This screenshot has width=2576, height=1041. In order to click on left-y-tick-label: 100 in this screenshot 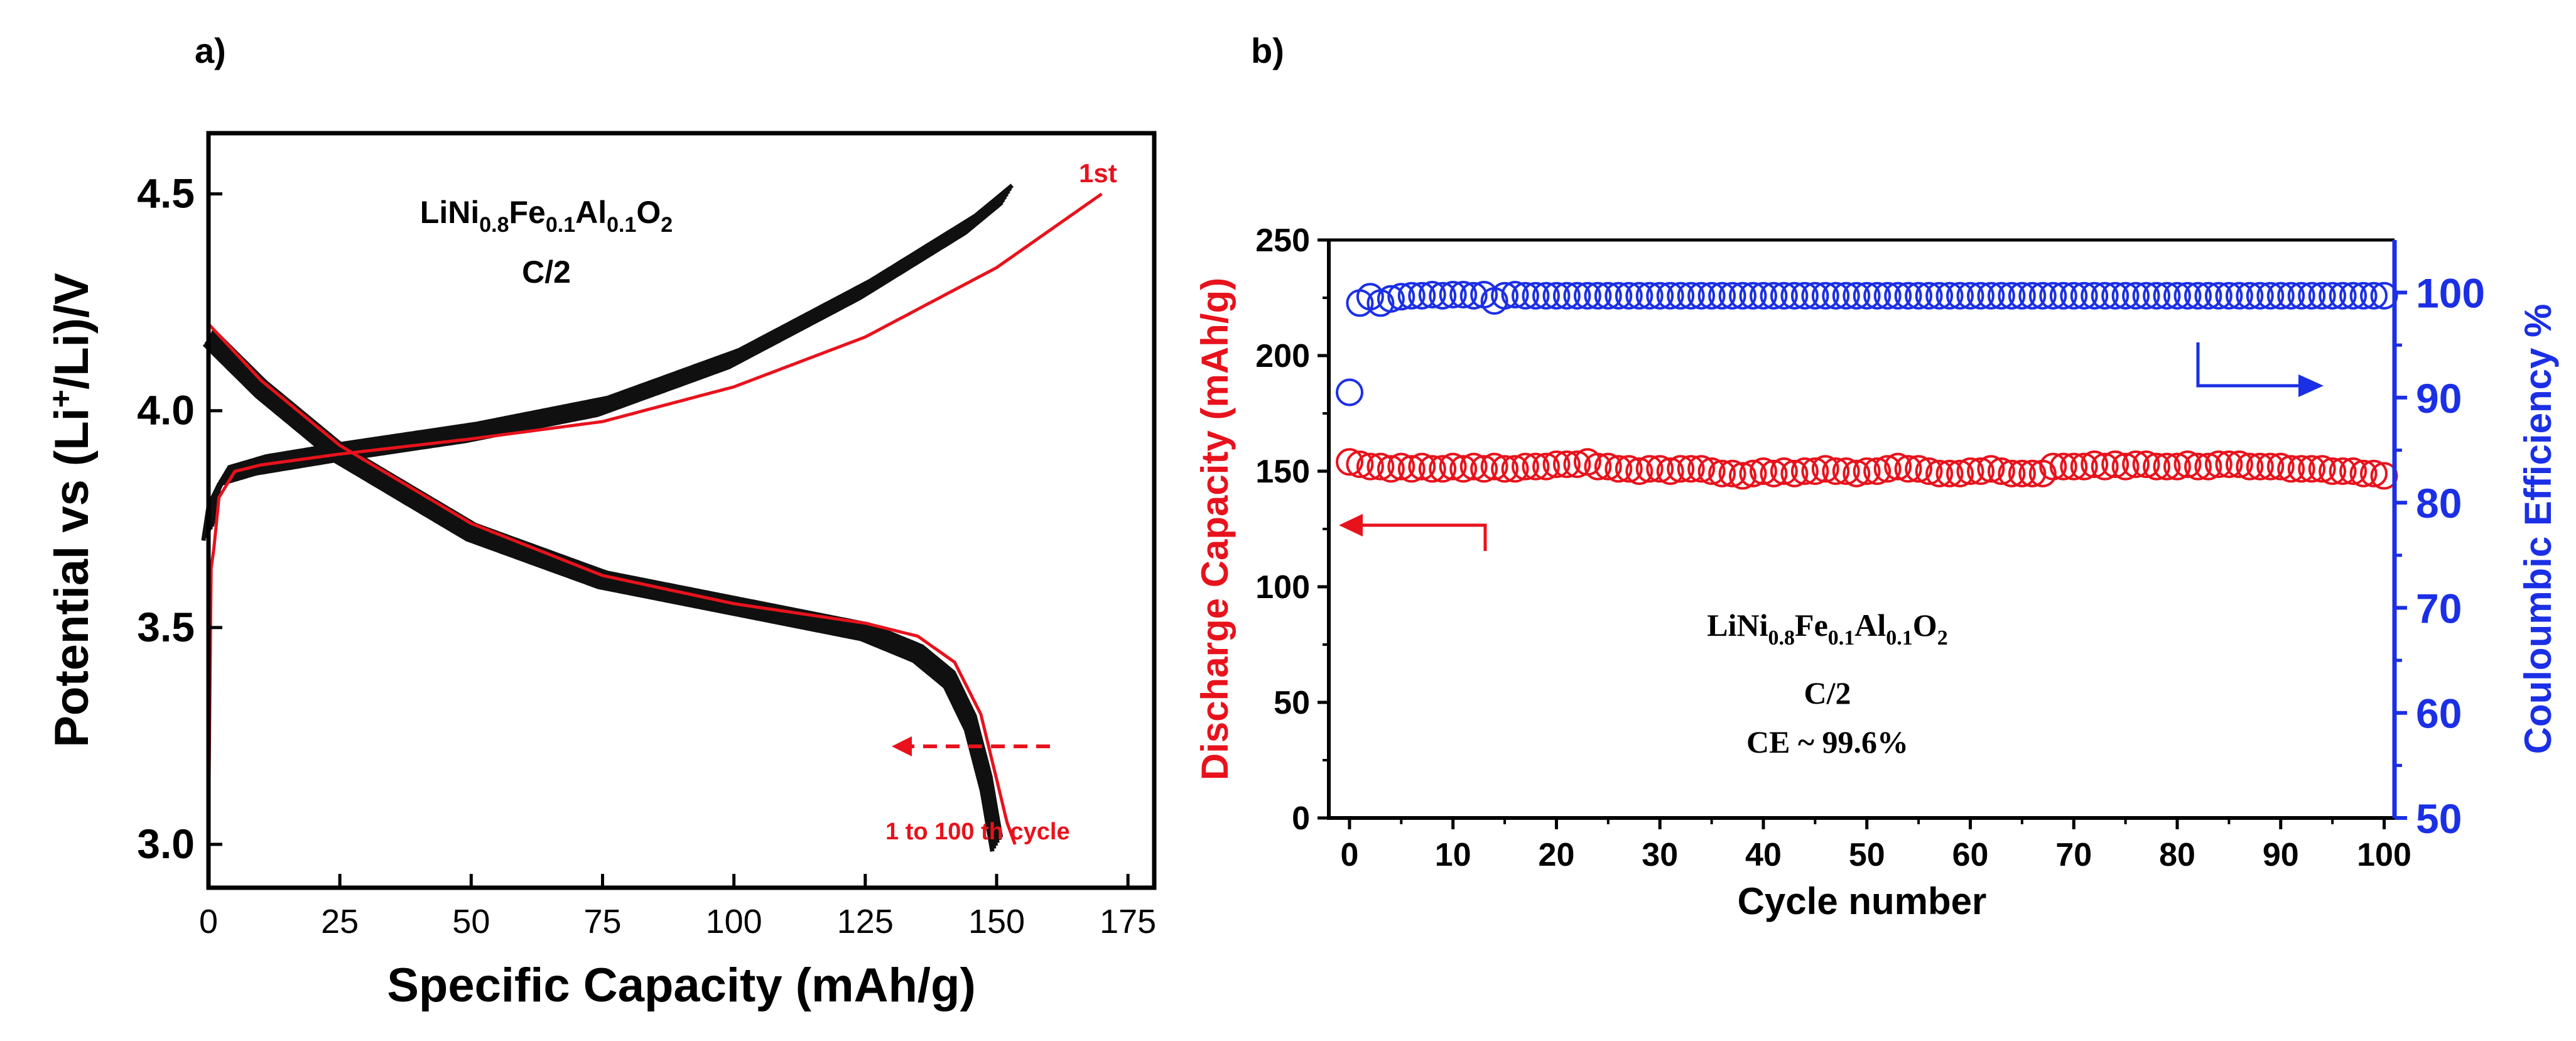, I will do `click(1282, 588)`.